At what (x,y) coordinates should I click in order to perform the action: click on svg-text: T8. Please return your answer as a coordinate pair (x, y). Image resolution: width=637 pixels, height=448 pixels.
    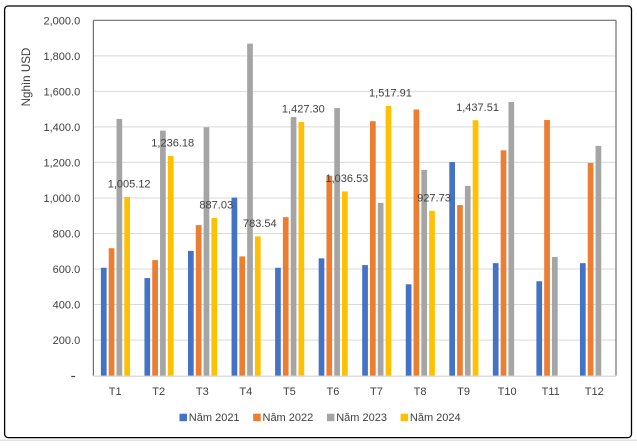
    Looking at the image, I should click on (420, 392).